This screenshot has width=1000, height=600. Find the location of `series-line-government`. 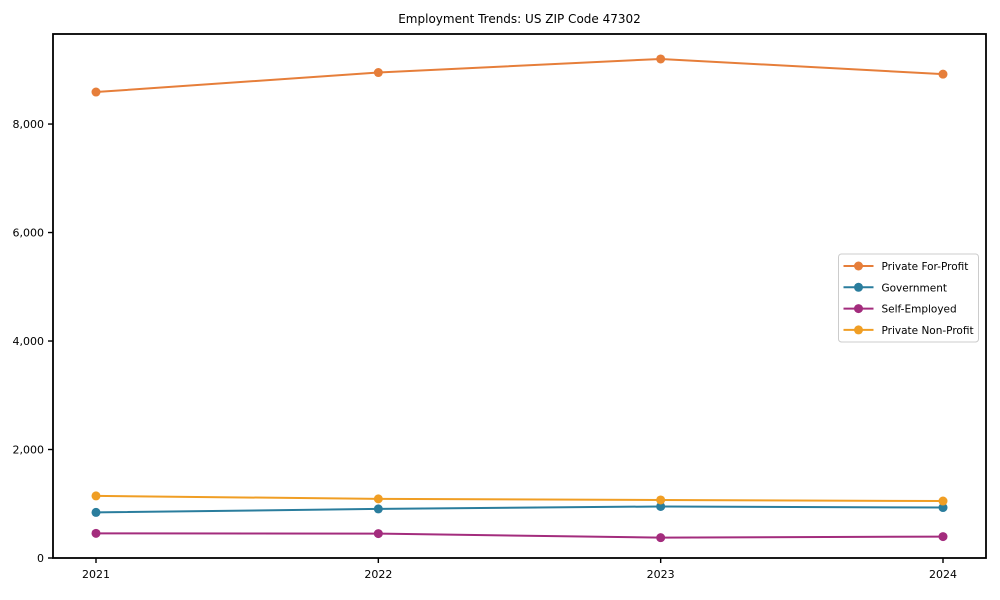

series-line-government is located at coordinates (519, 509).